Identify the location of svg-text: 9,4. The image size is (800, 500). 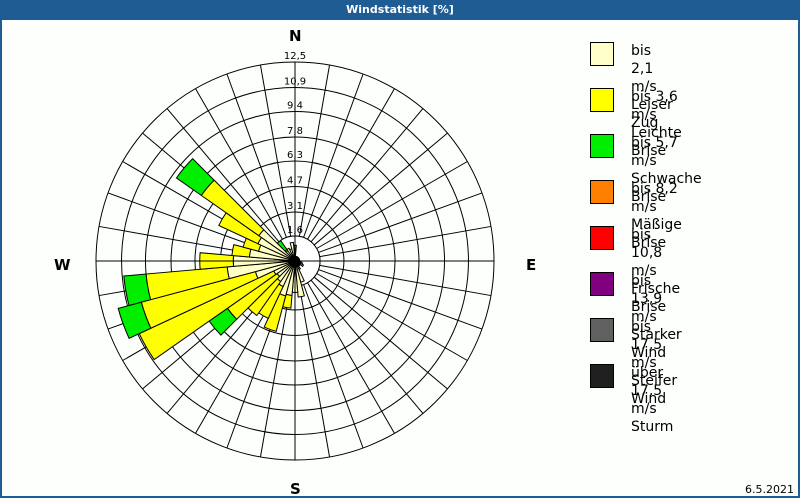
(295, 105).